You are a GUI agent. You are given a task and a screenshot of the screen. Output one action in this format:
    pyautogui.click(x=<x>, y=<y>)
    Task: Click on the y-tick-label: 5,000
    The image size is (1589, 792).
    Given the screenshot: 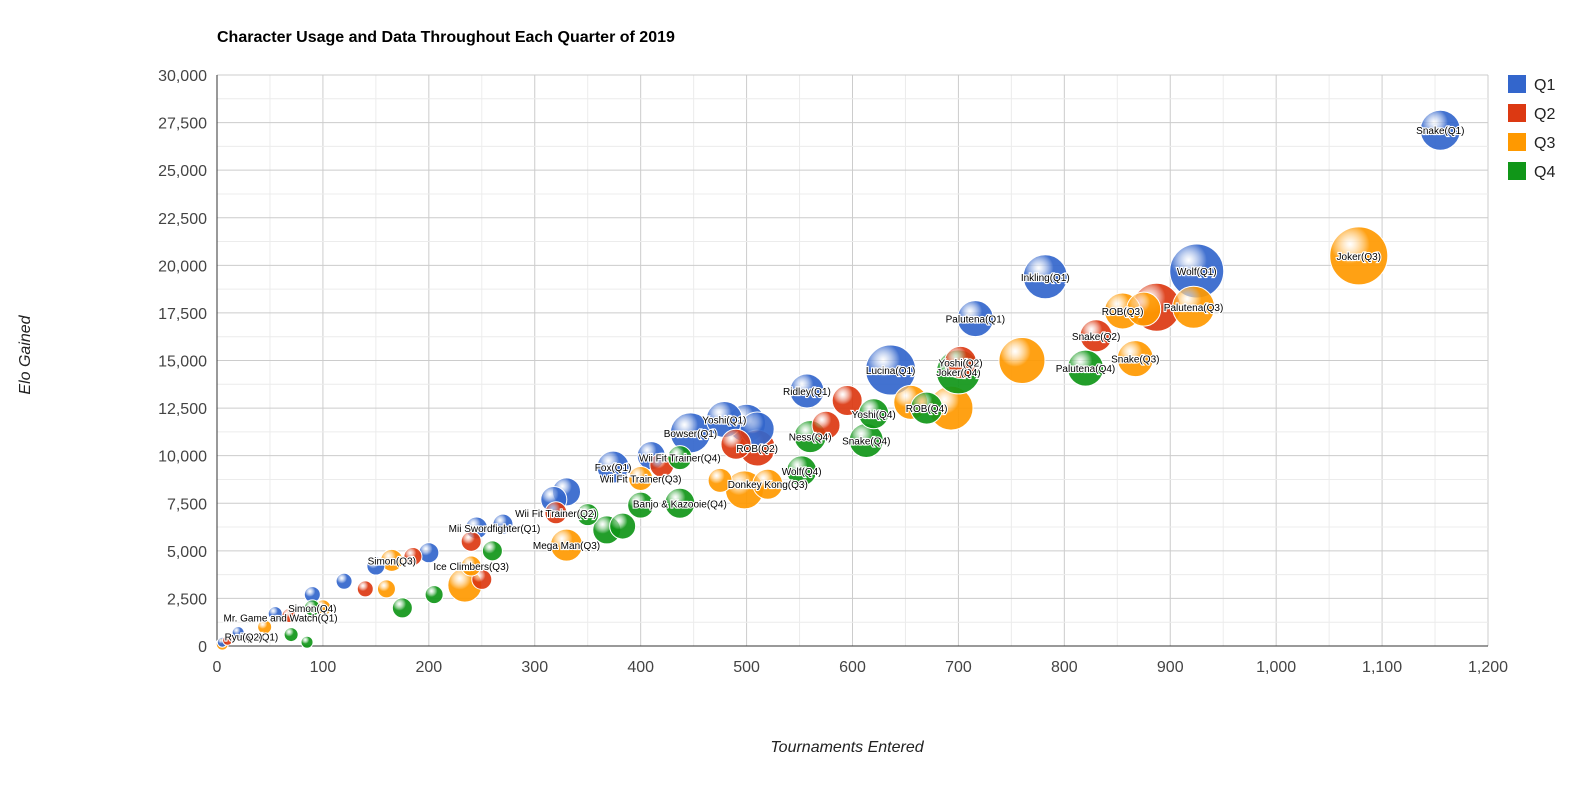 What is the action you would take?
    pyautogui.click(x=187, y=552)
    